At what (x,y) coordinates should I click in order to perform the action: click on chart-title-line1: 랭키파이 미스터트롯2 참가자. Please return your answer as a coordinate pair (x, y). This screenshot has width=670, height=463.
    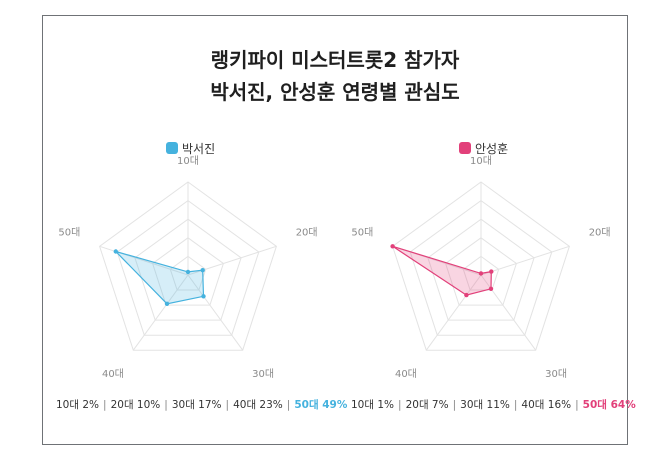
    Looking at the image, I should click on (335, 60).